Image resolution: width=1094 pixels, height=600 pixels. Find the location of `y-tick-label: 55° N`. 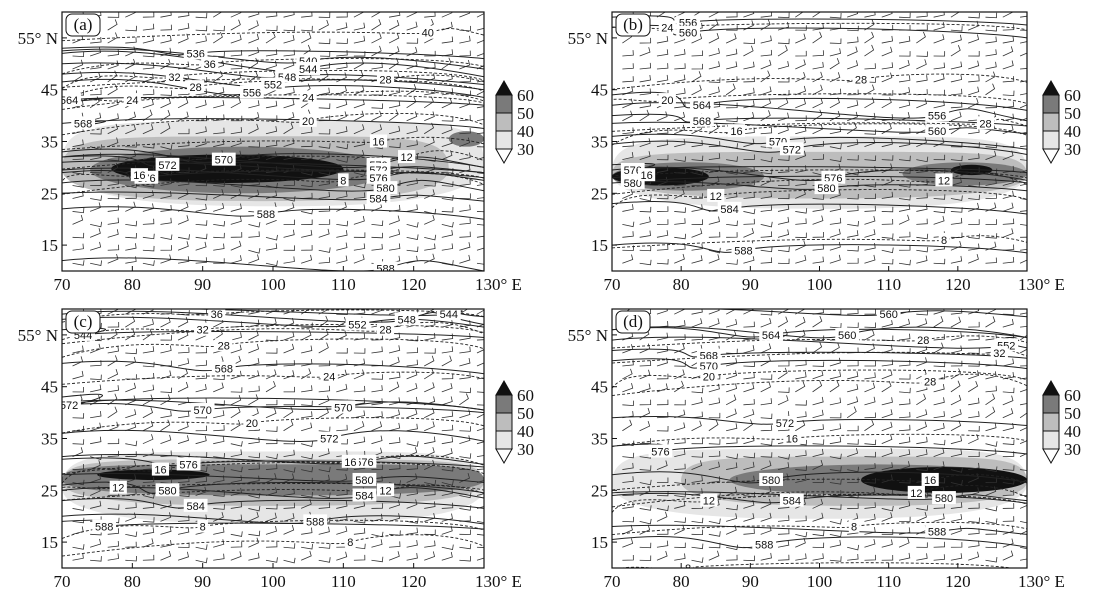

y-tick-label: 55° N is located at coordinates (588, 38).